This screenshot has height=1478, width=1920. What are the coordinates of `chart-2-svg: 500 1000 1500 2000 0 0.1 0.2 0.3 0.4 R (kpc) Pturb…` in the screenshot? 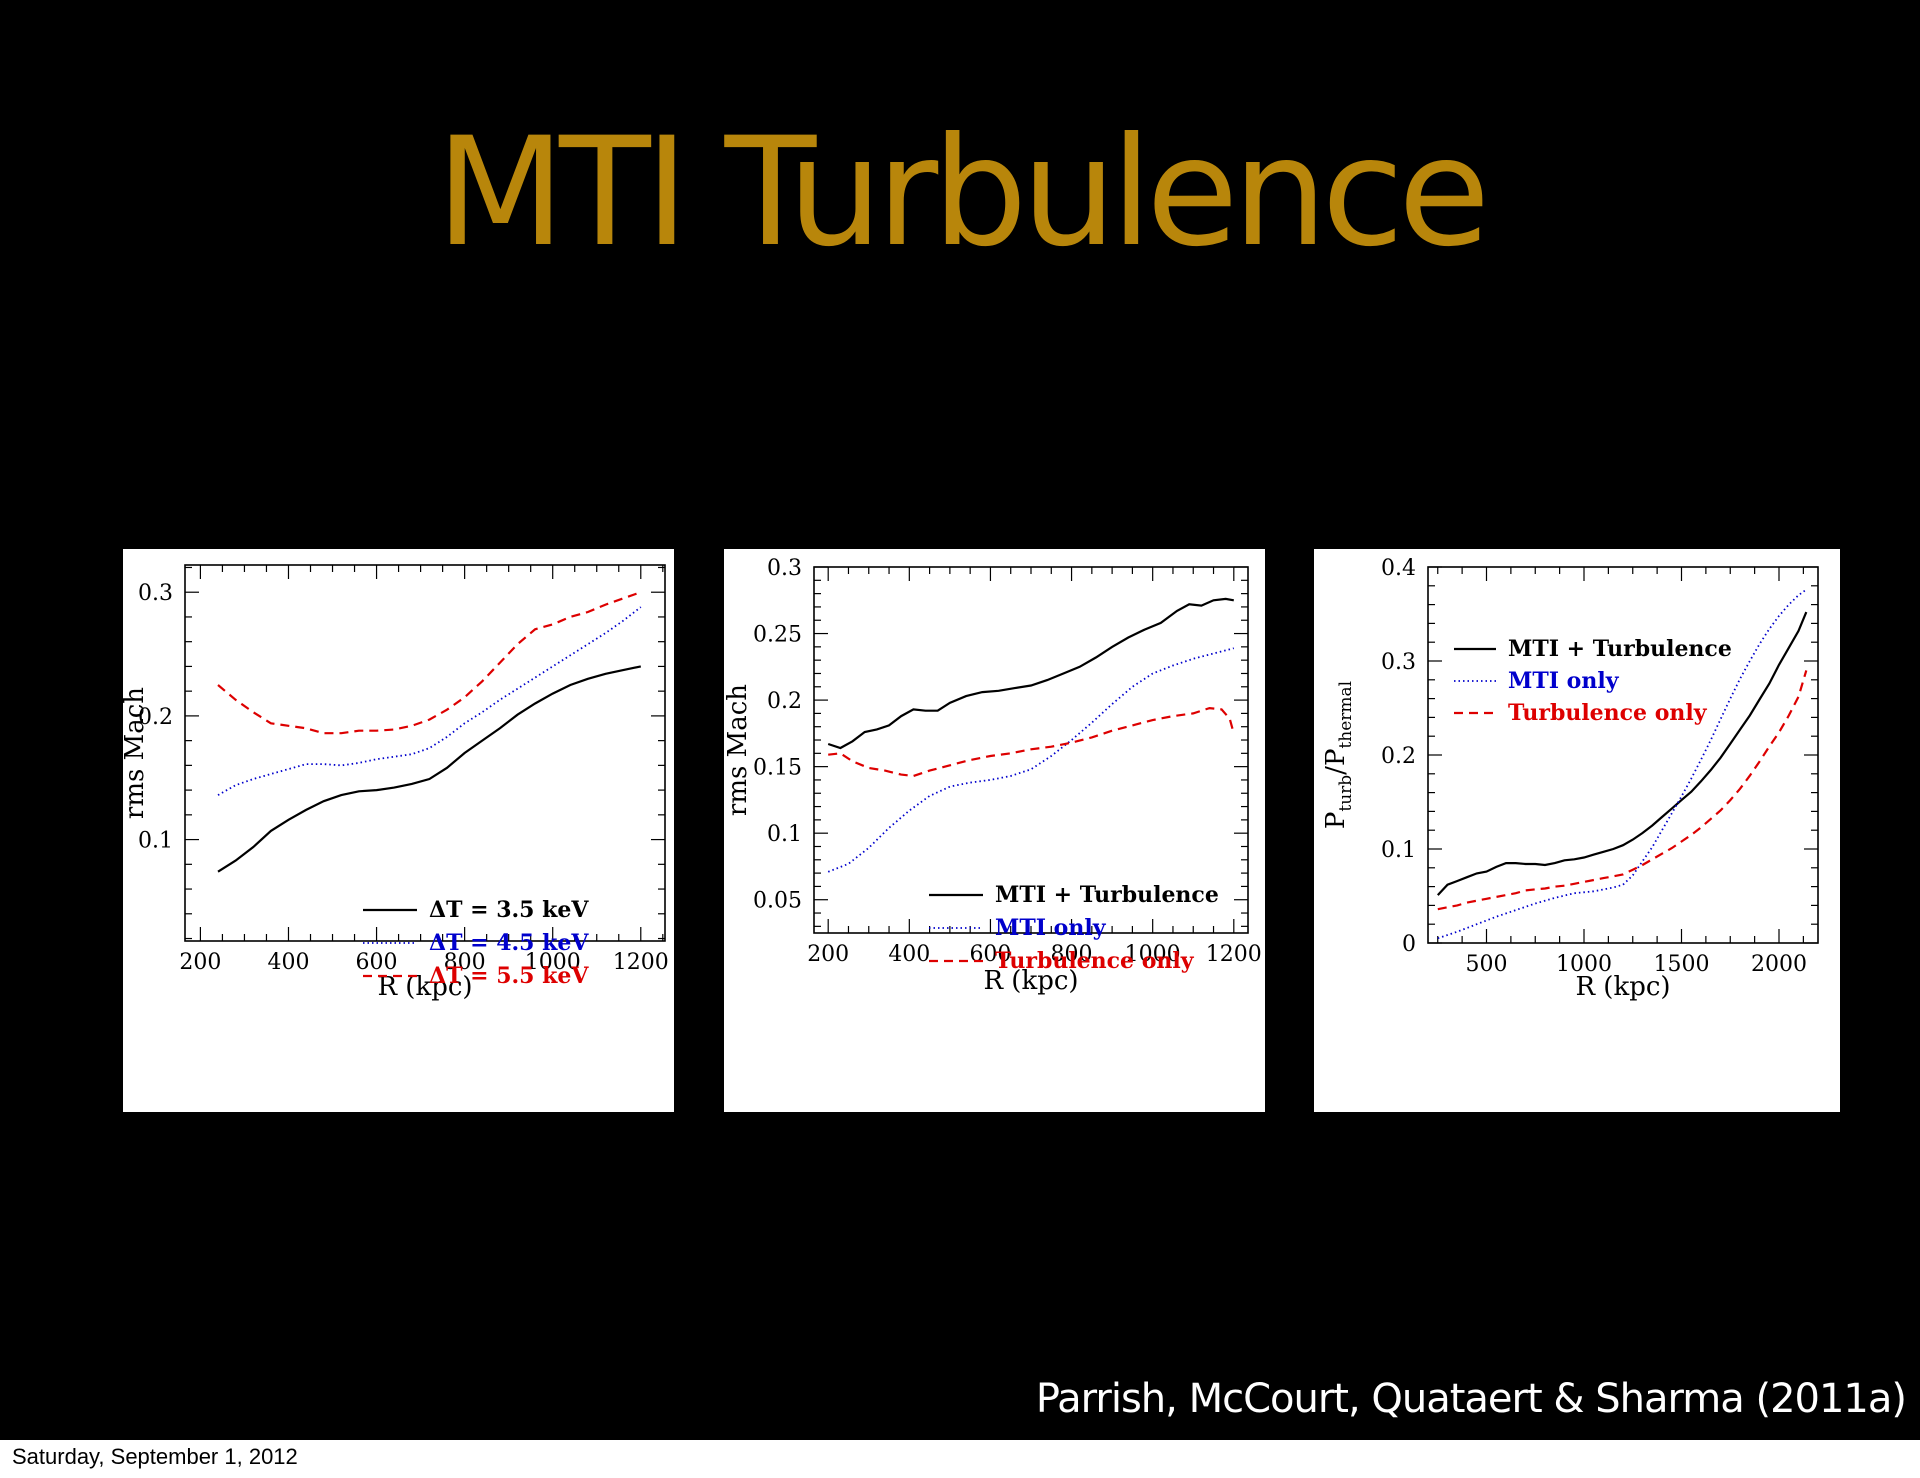 It's located at (1570, 779).